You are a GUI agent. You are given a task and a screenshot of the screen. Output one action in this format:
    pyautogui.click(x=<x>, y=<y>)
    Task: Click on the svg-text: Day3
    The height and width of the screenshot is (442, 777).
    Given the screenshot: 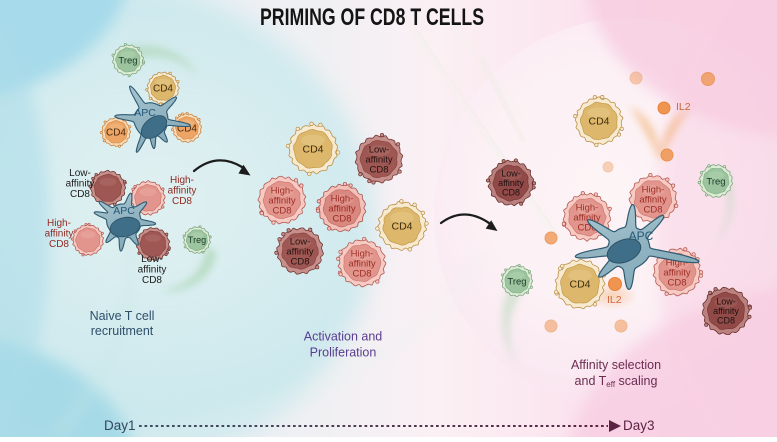 What is the action you would take?
    pyautogui.click(x=639, y=425)
    